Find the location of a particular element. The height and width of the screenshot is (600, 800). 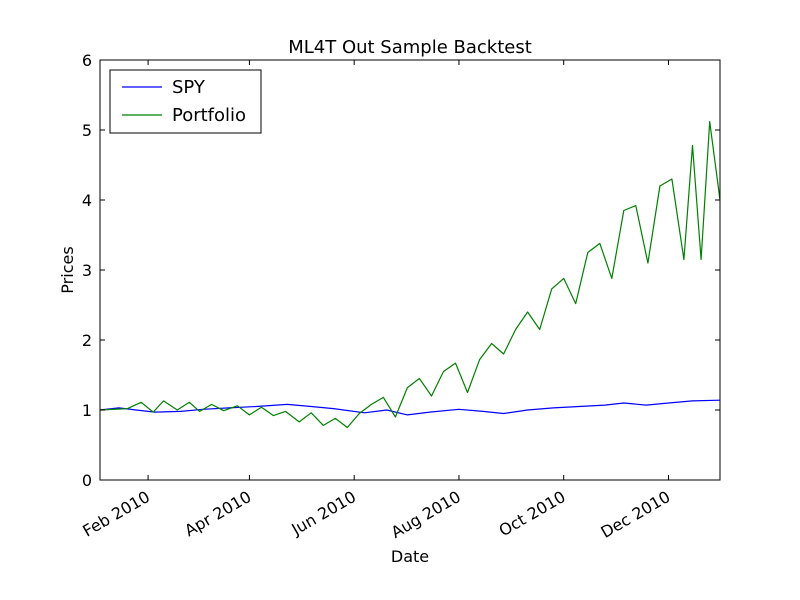

y-tick-label: 4 is located at coordinates (87, 200).